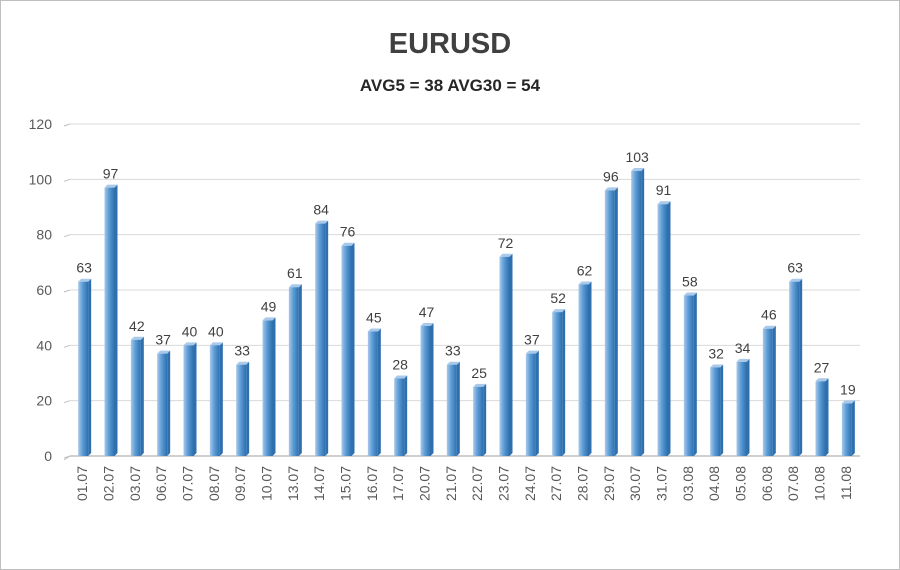 This screenshot has width=900, height=570. I want to click on data-label: 96, so click(611, 176).